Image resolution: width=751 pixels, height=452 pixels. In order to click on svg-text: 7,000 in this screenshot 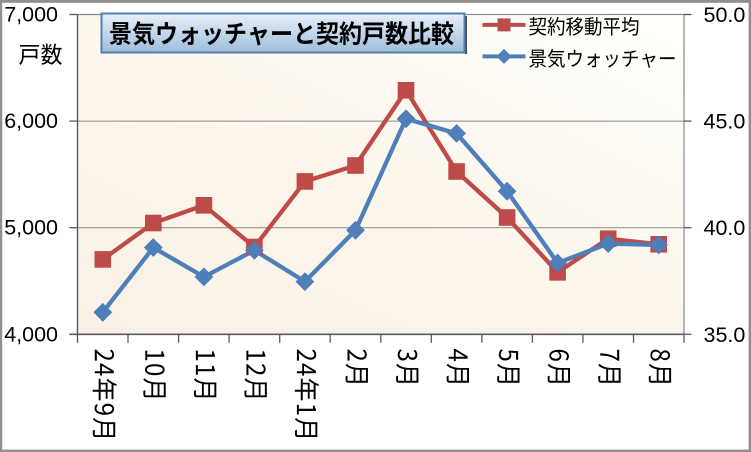, I will do `click(31, 15)`.